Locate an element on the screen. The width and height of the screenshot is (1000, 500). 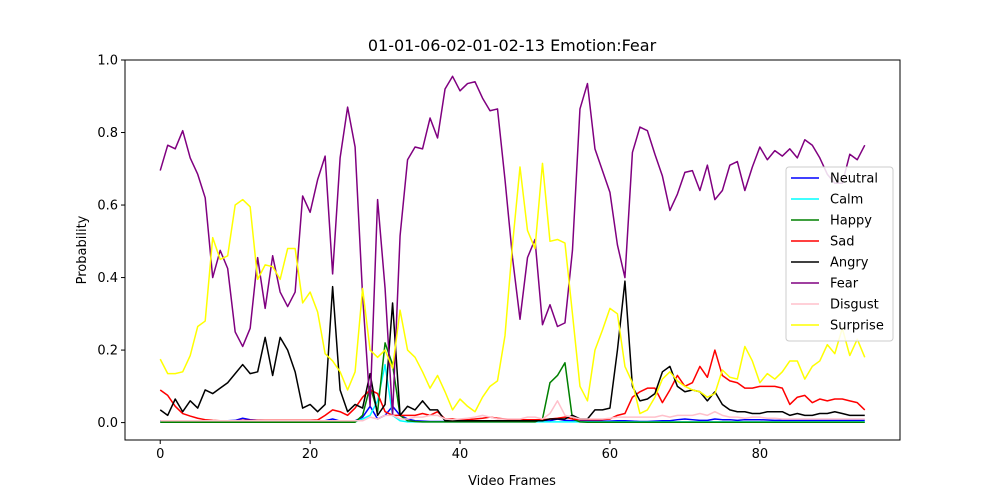
legend-label-angry: Angry is located at coordinates (849, 263).